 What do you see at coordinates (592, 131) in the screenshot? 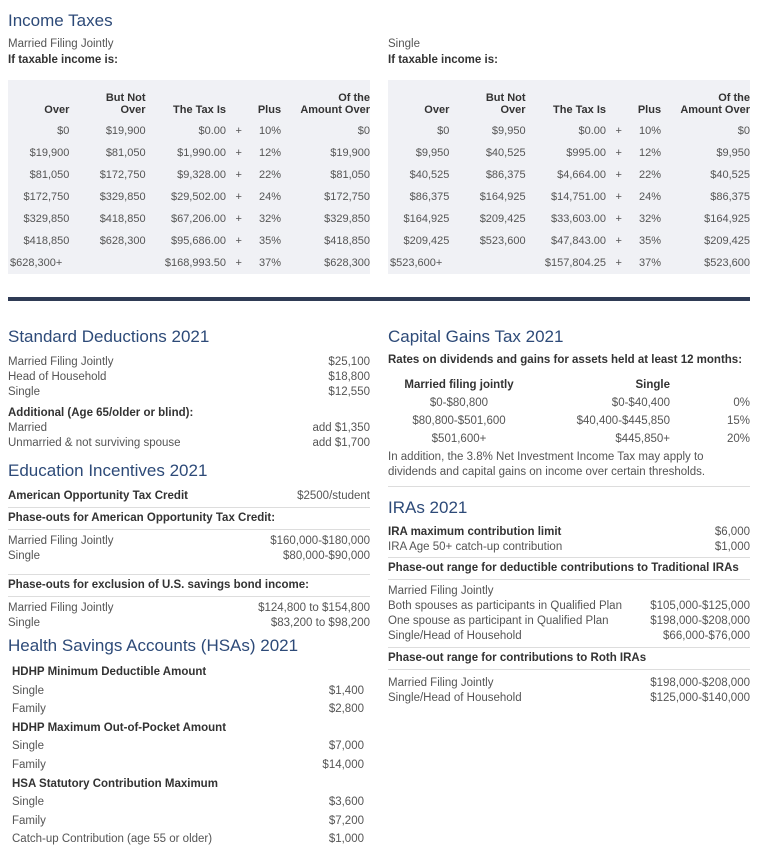
I see `table-cell: $0.00` at bounding box center [592, 131].